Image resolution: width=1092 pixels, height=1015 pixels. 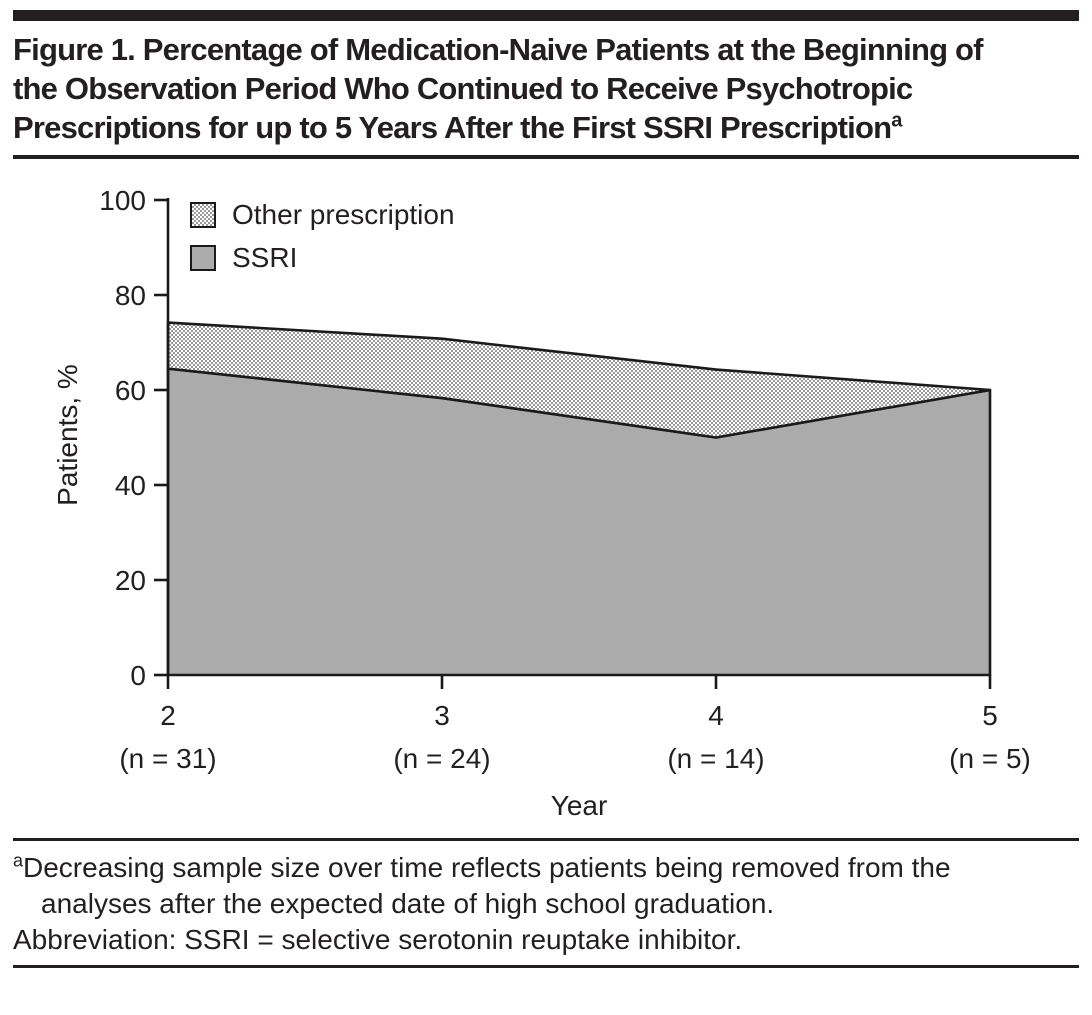 I want to click on footnote-superscript: a, so click(x=18, y=860).